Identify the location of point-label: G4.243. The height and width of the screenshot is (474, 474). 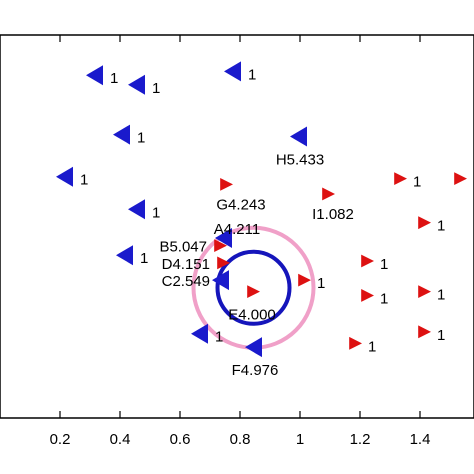
(240, 204).